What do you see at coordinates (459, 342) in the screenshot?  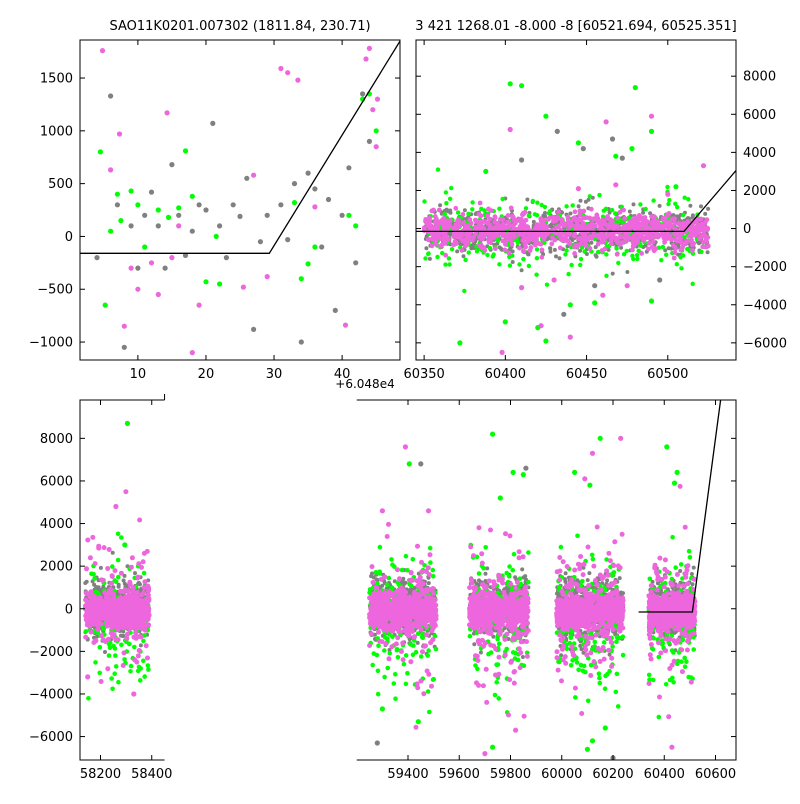 I see `top_right-point-green` at bounding box center [459, 342].